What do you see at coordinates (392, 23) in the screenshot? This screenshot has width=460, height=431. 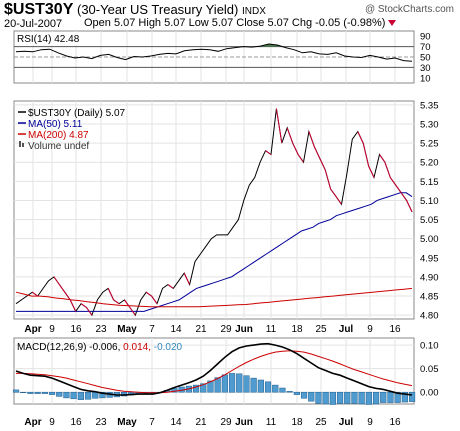 I see `down-triangle-icon` at bounding box center [392, 23].